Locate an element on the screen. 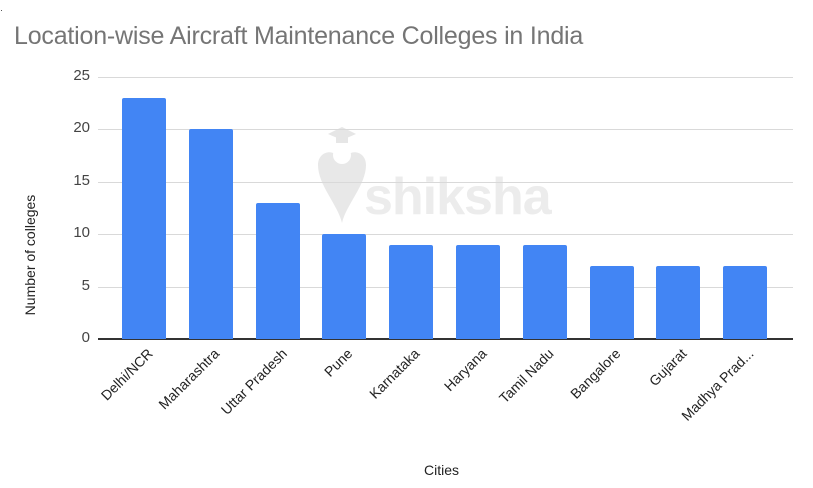 The height and width of the screenshot is (488, 813). x-tick-label: Karnataka is located at coordinates (394, 373).